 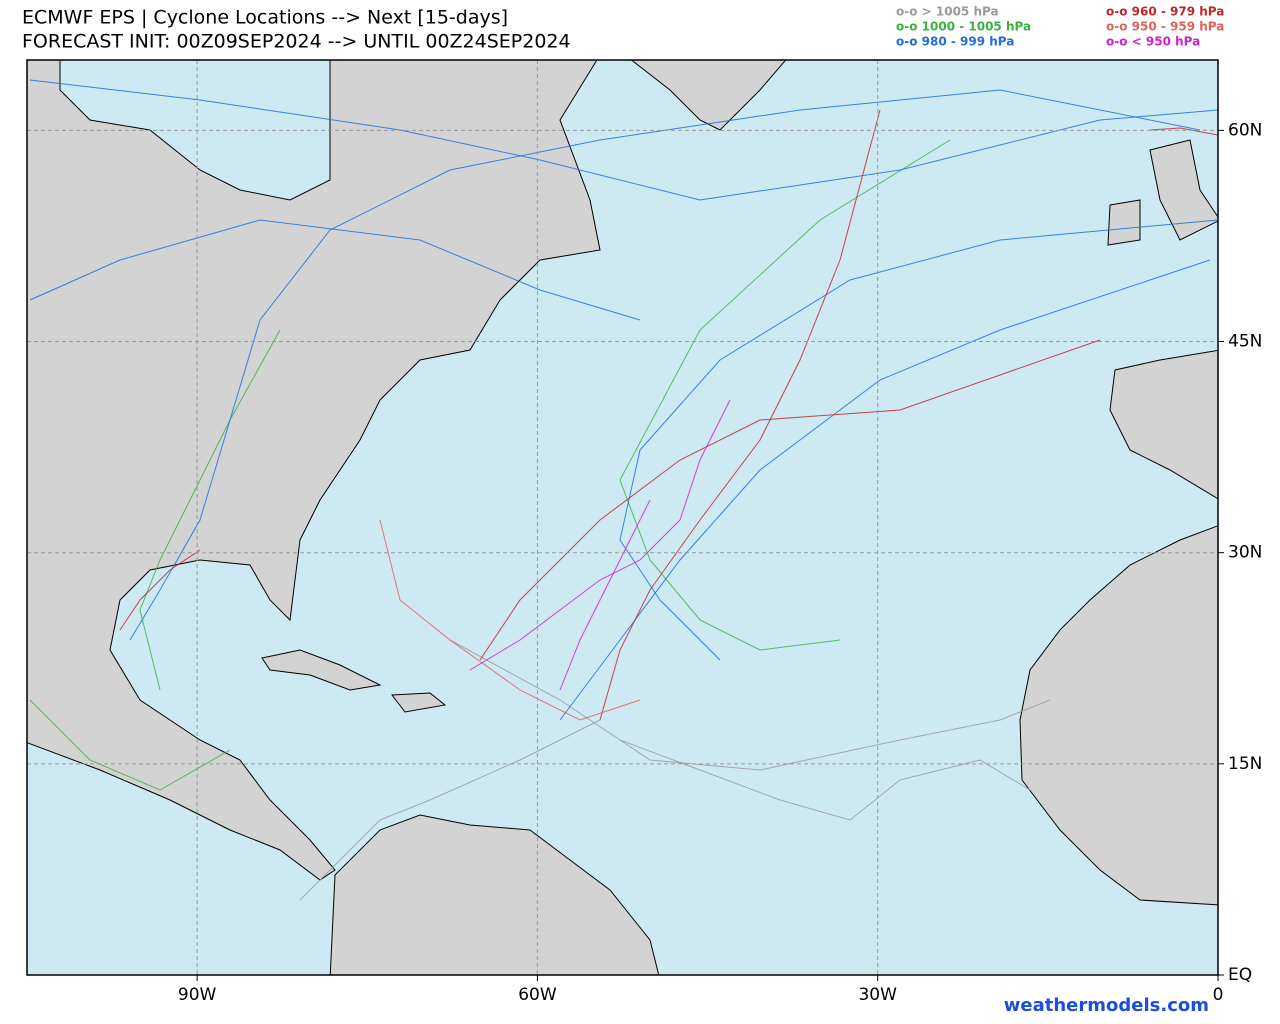 I want to click on lat-tick-label: EQ, so click(x=1240, y=975).